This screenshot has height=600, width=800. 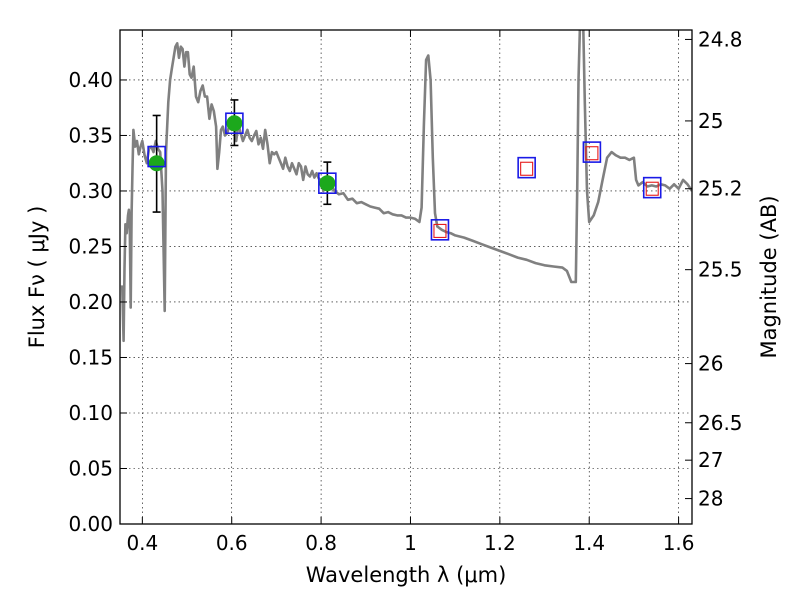 What do you see at coordinates (321, 543) in the screenshot?
I see `x-tick-label: 0.8` at bounding box center [321, 543].